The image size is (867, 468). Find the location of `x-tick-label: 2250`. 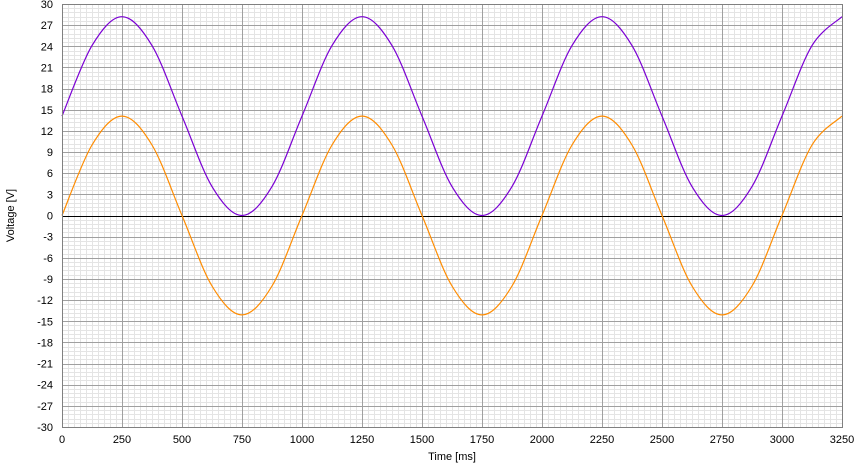

x-tick-label: 2250 is located at coordinates (602, 440).